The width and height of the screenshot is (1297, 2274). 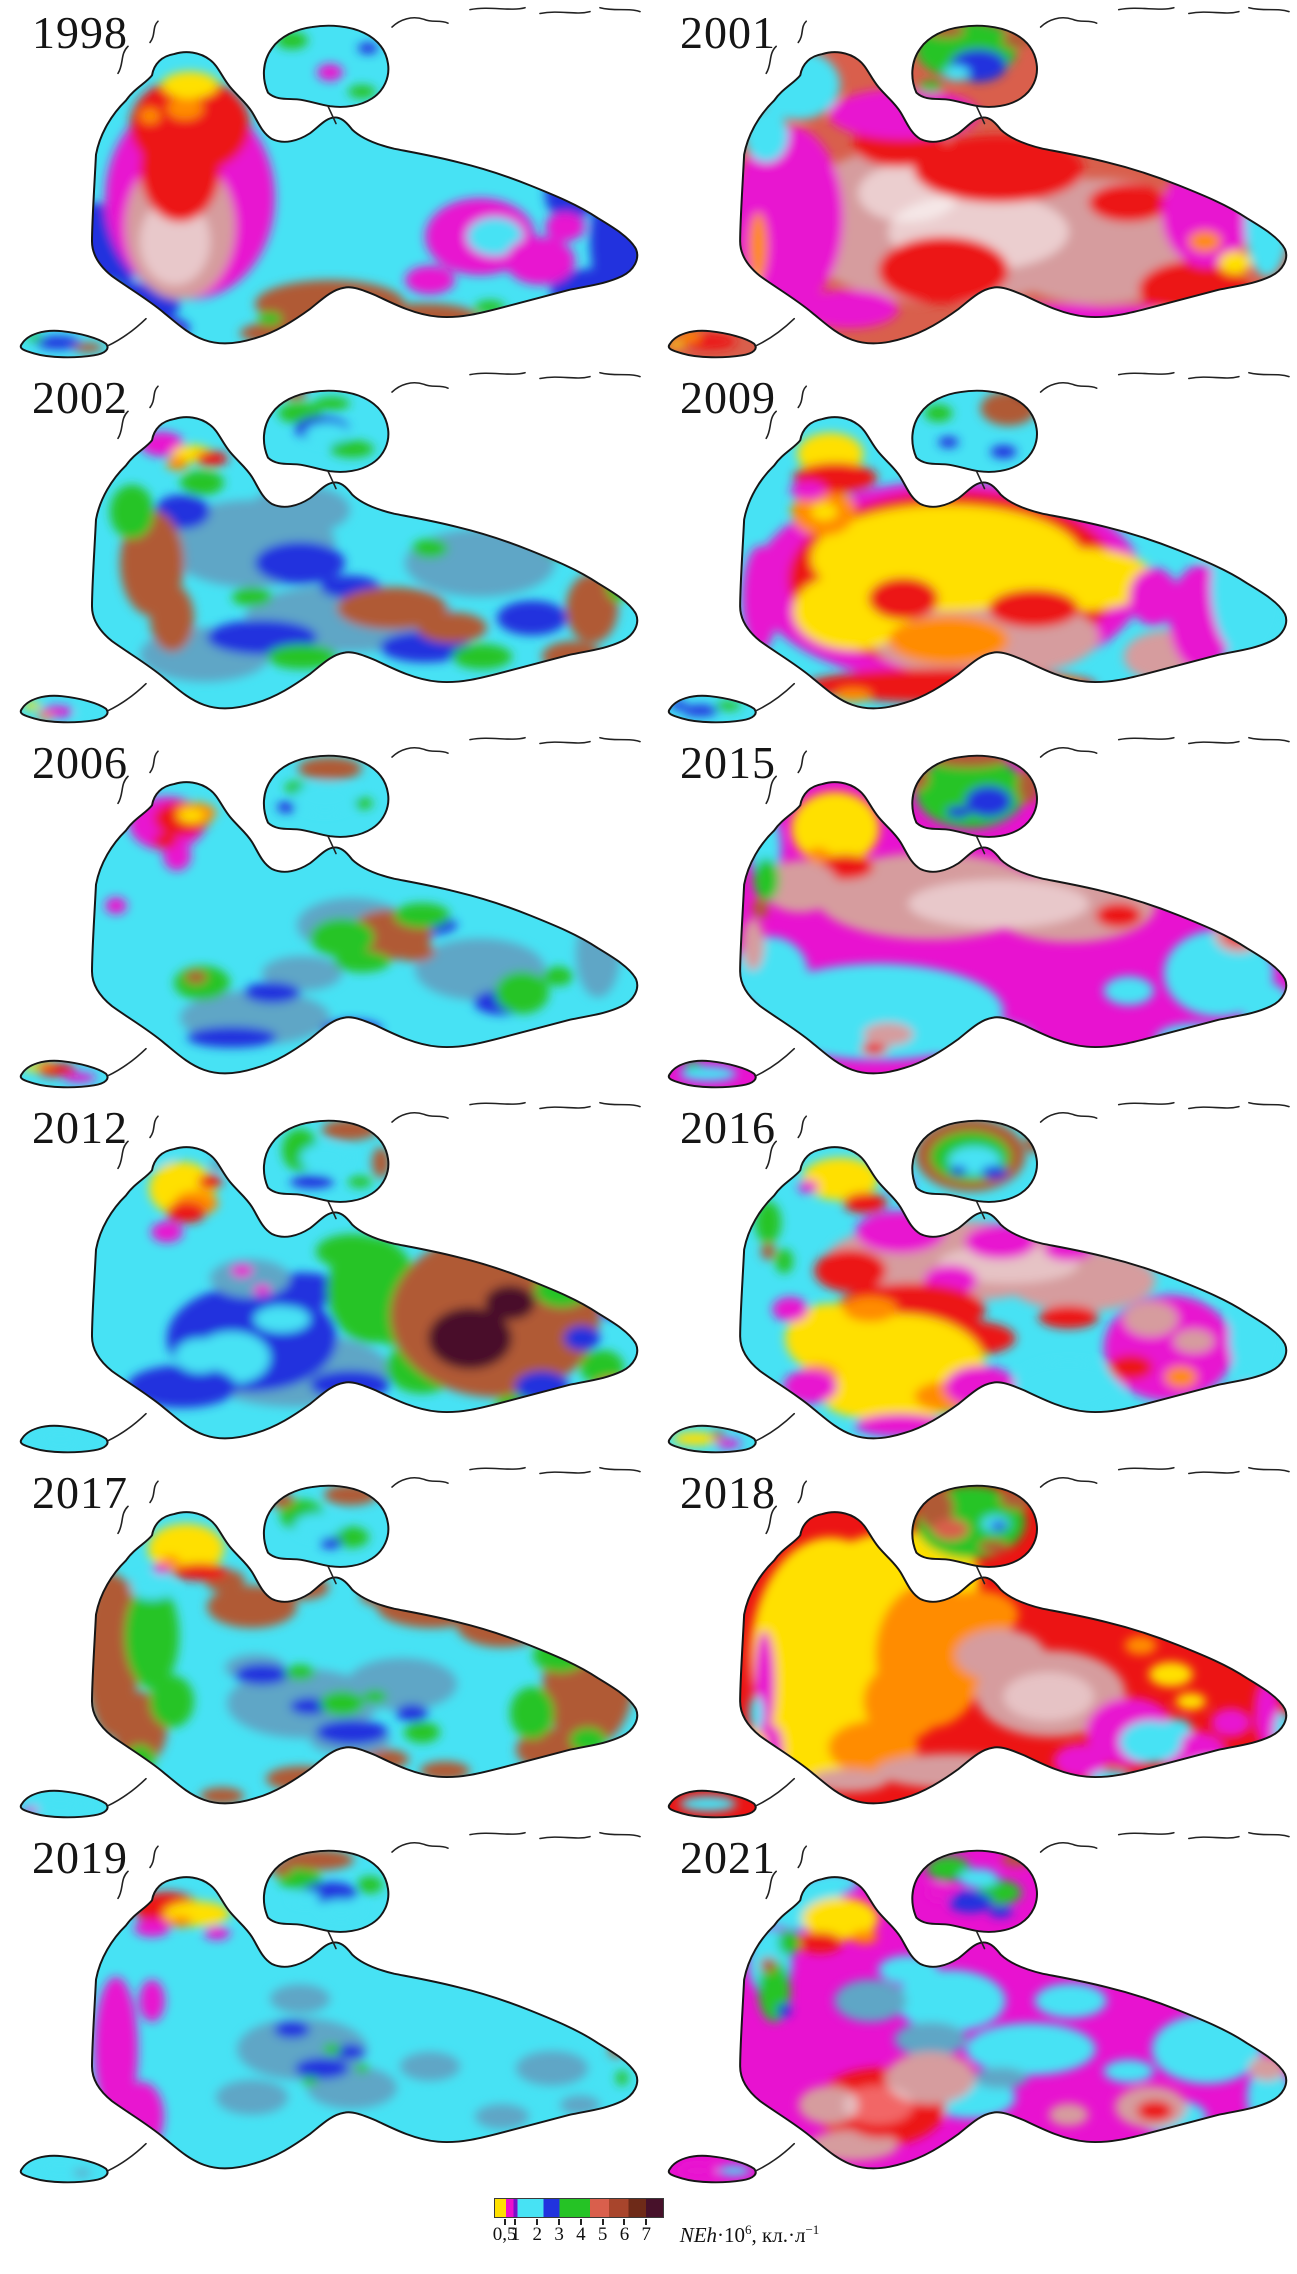 I want to click on map-panel-2012: 2012, so click(x=324, y=1277).